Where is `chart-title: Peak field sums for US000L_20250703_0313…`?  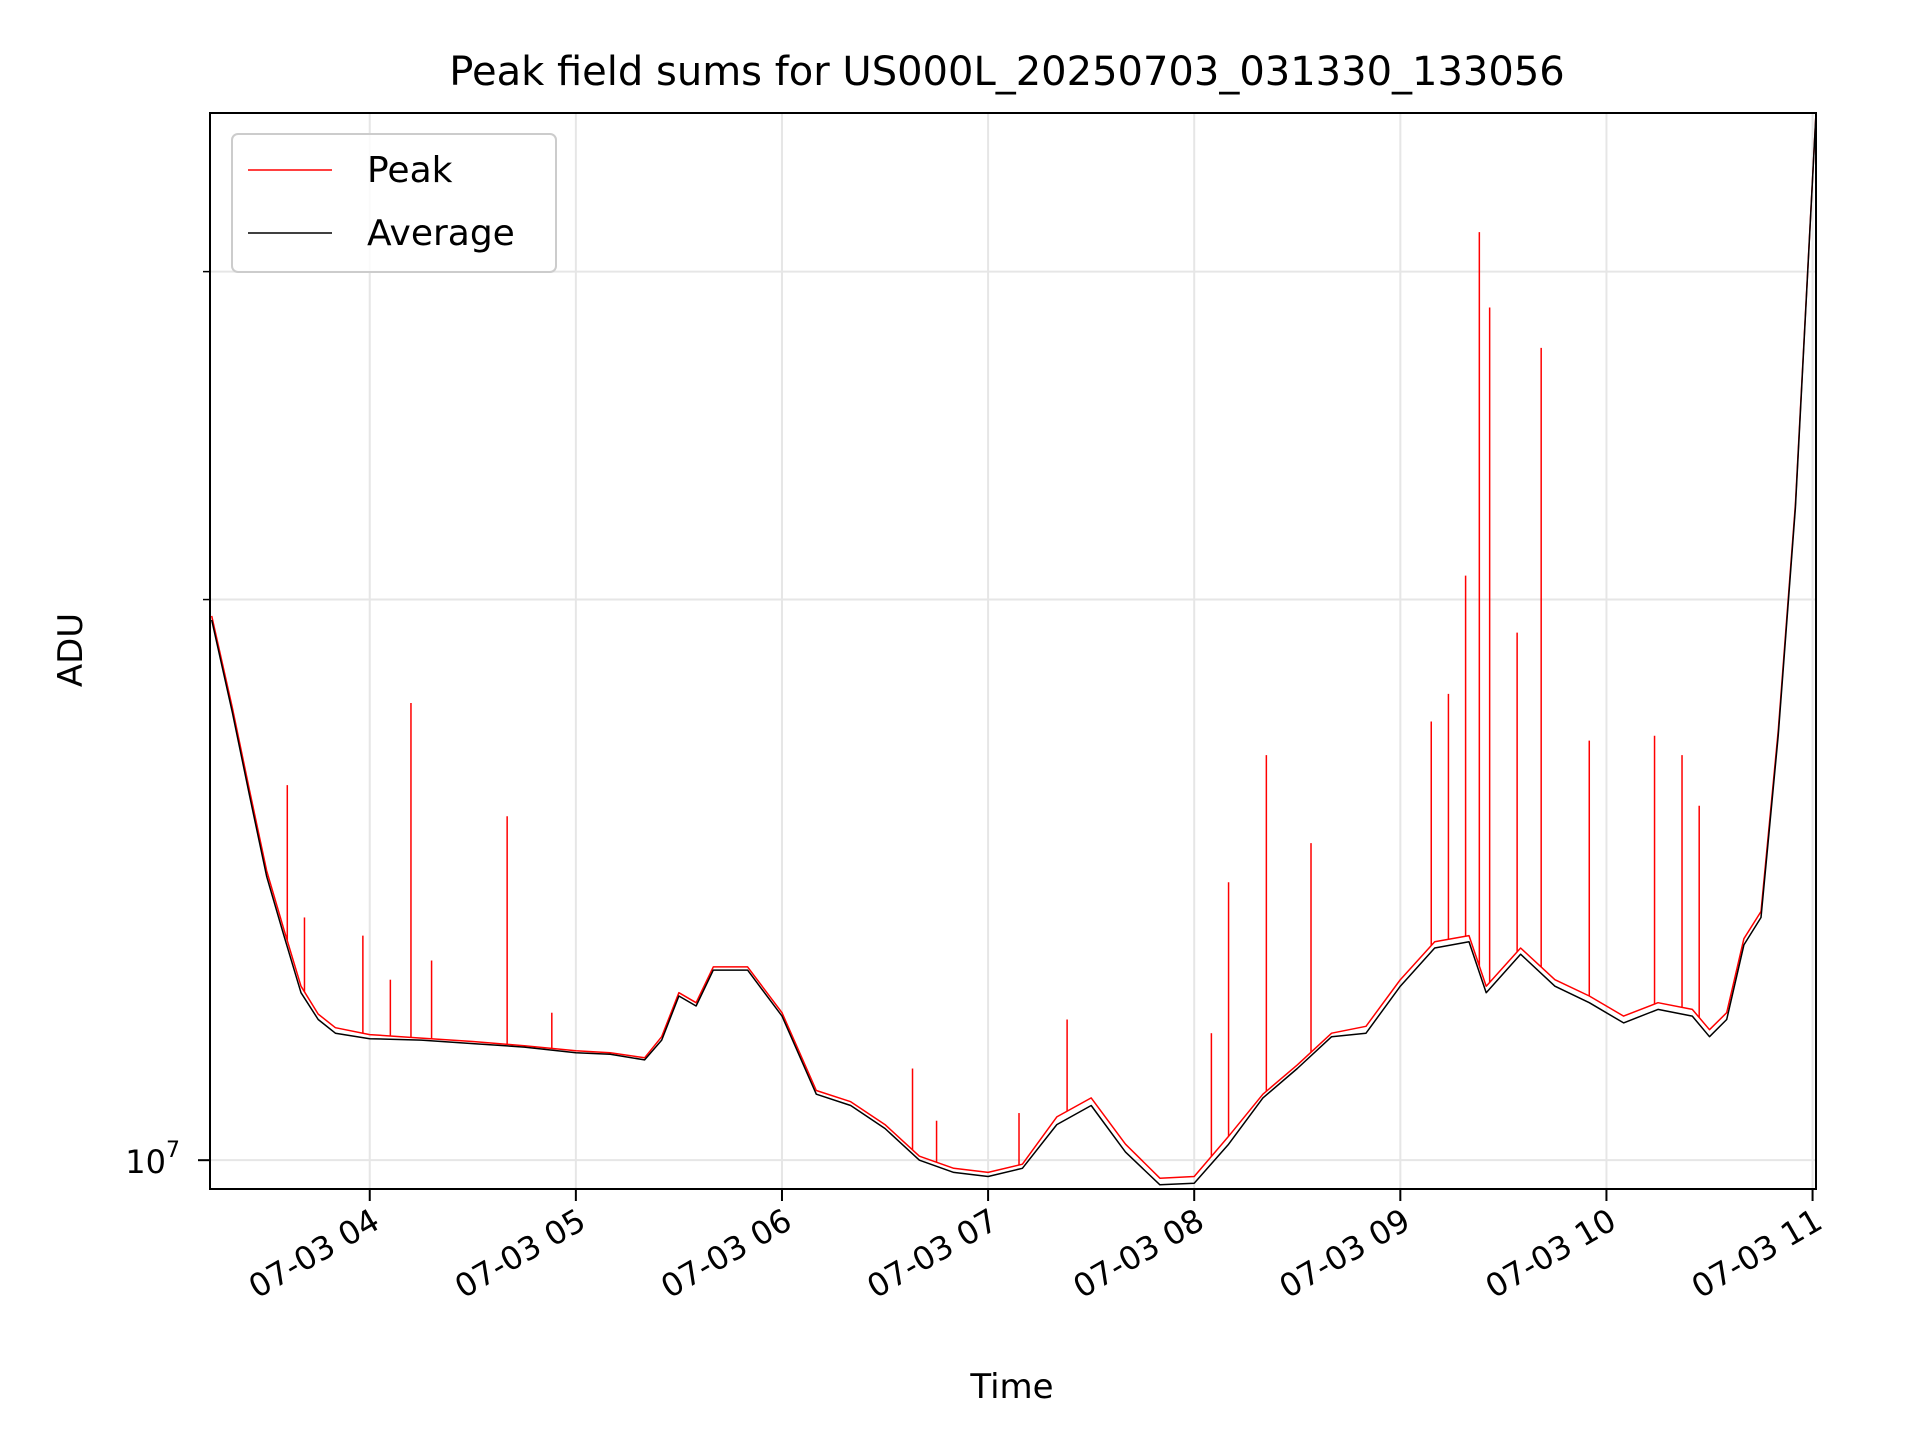 chart-title: Peak field sums for US000L_20250703_0313… is located at coordinates (1006, 72).